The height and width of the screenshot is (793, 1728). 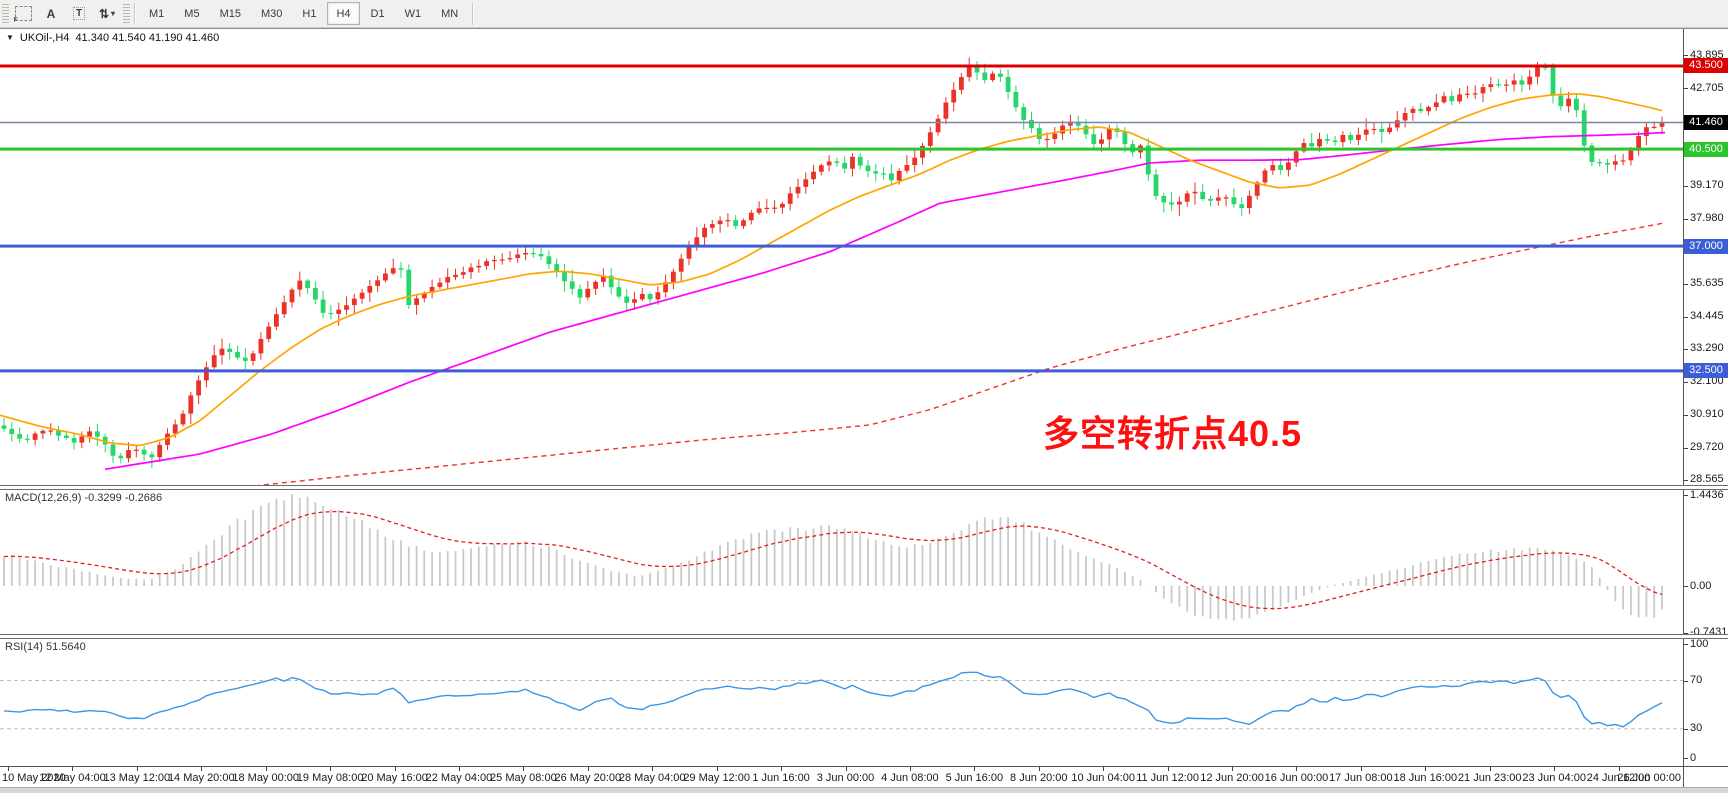 What do you see at coordinates (1707, 447) in the screenshot?
I see `price-tick-label: 29.720` at bounding box center [1707, 447].